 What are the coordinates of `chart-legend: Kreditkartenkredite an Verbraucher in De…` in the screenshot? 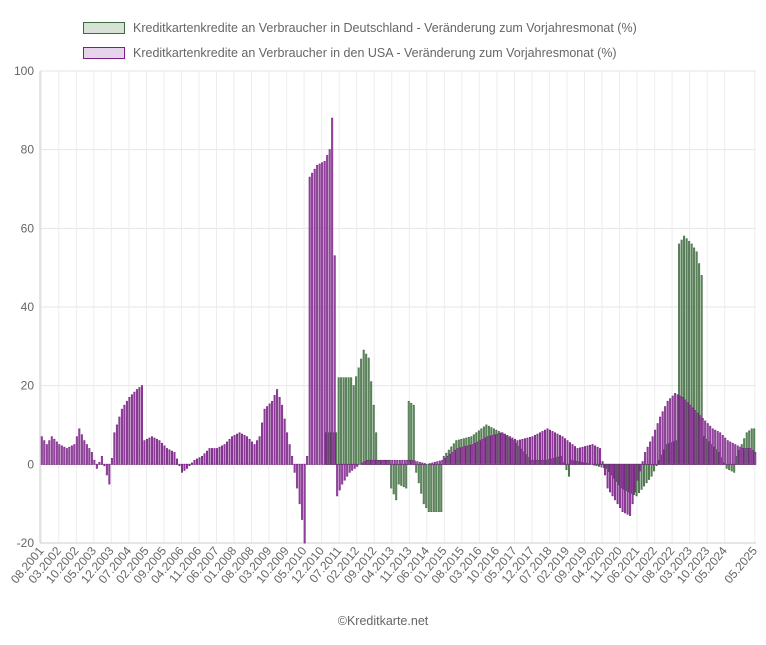 It's located at (383, 35).